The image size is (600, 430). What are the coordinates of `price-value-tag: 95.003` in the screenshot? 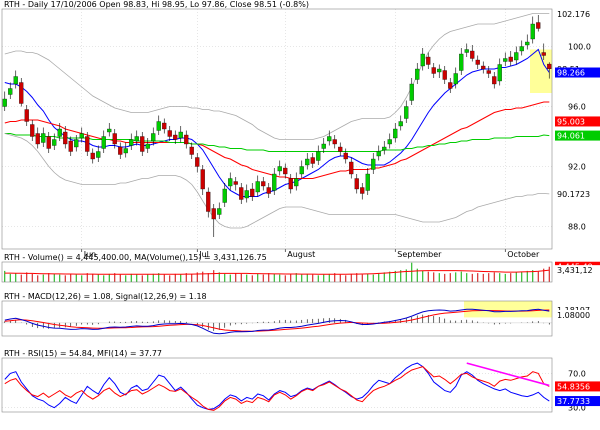 It's located at (571, 121).